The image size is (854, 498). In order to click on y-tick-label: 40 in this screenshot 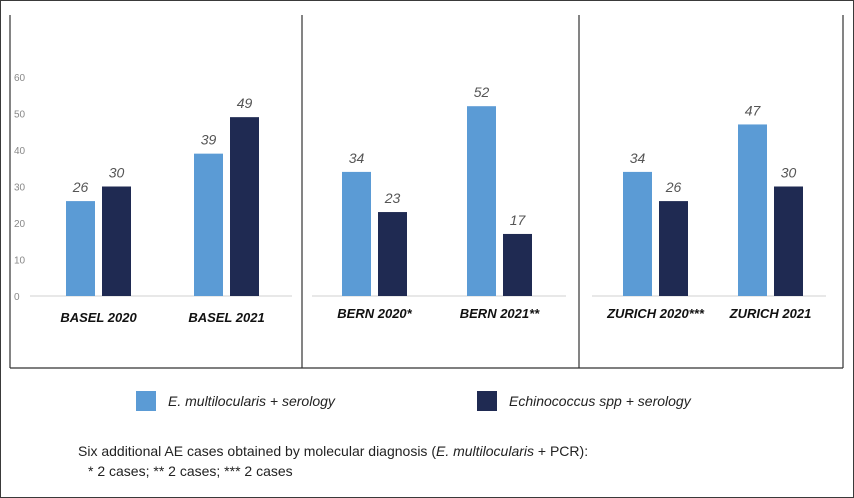, I will do `click(20, 151)`.